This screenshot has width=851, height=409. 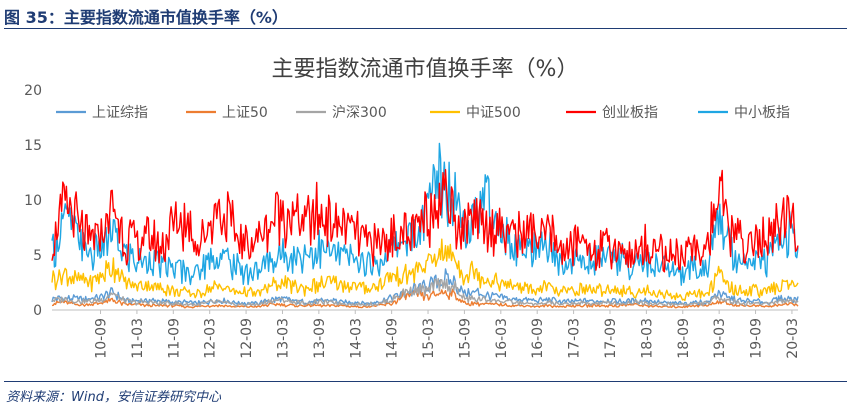 What do you see at coordinates (138, 338) in the screenshot?
I see `x-tick-label: 11-03` at bounding box center [138, 338].